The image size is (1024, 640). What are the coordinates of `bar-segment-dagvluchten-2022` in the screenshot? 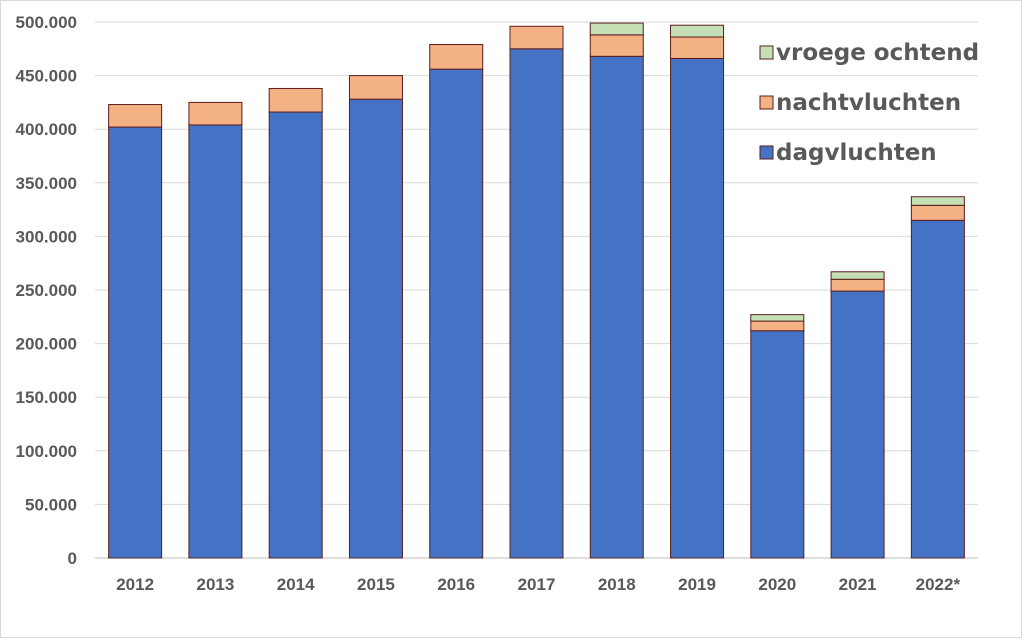 It's located at (937, 389).